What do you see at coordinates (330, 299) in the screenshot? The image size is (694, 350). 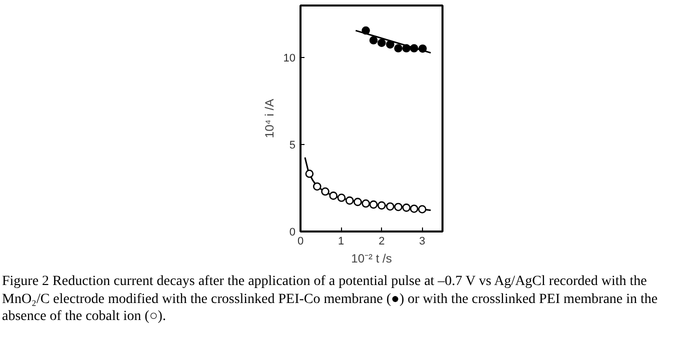 I see `caption: Figure 2 Reduction current decays after the application of a potential pulse at –0.7 V vs Ag/AgCl recorded with the MnO₂/C electrode modified with the crosslinked PEI-Co membrane (●) or with the crosslinked PEI membrane in the absence of the cobalt ion (○).` at bounding box center [330, 299].